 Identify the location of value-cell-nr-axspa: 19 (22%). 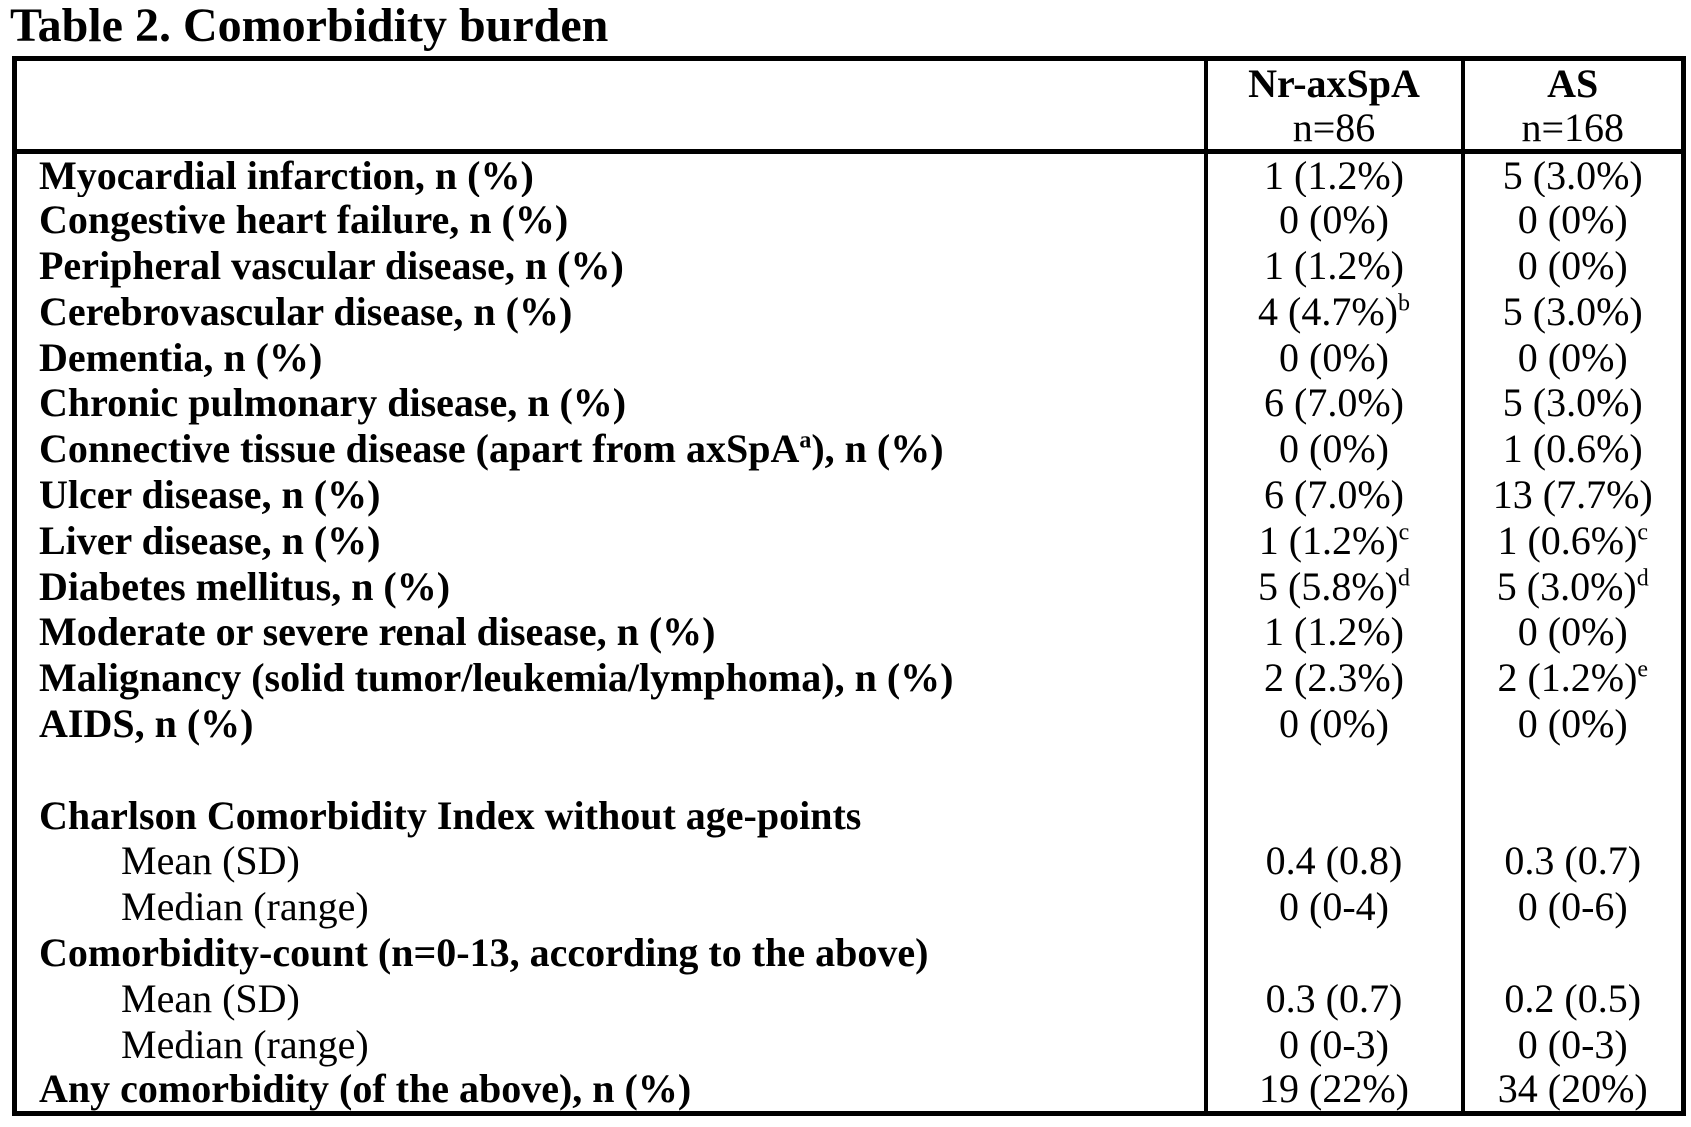
(1333, 1090).